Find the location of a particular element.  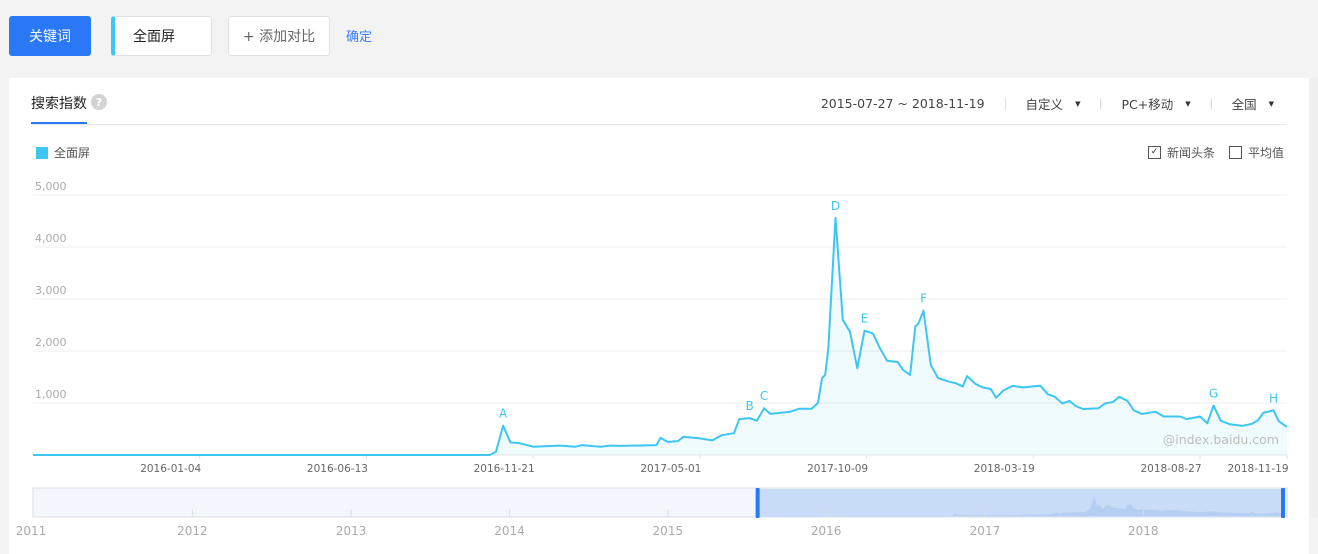

x-tick-label: 2016-01-04 is located at coordinates (170, 469).